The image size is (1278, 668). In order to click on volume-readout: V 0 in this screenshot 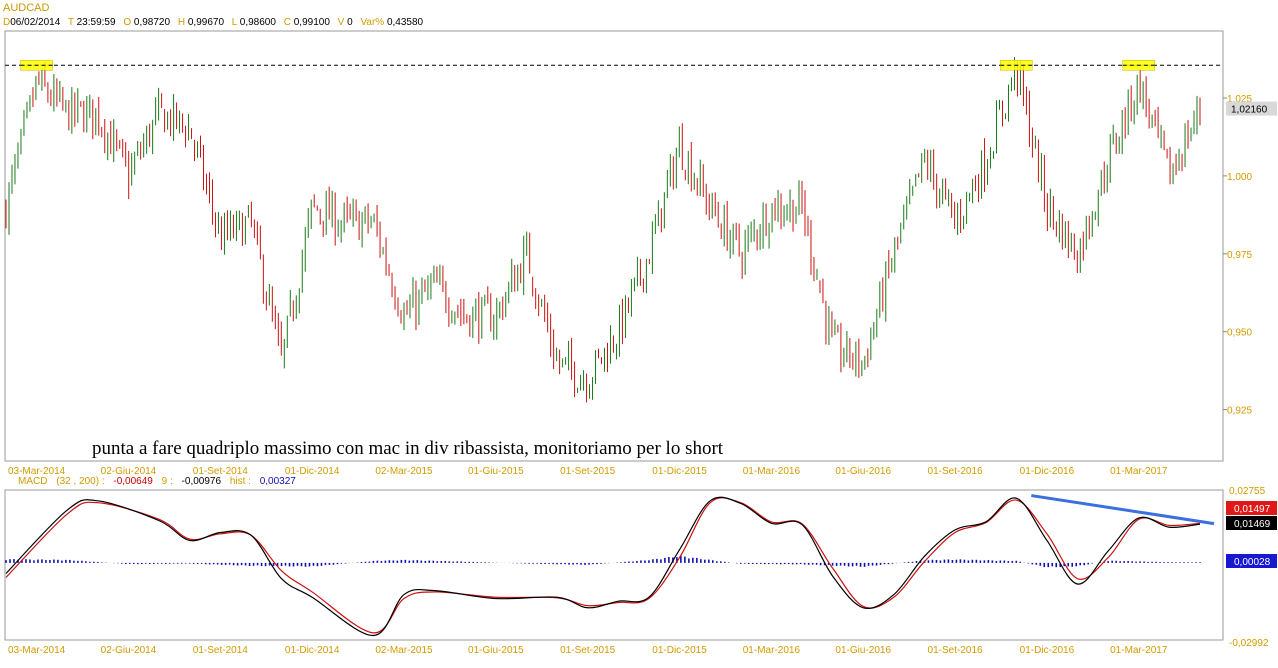, I will do `click(345, 22)`.